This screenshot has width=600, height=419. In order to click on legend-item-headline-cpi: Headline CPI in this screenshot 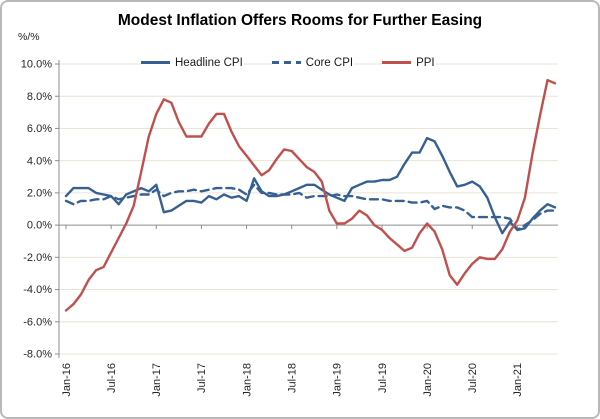, I will do `click(192, 62)`.